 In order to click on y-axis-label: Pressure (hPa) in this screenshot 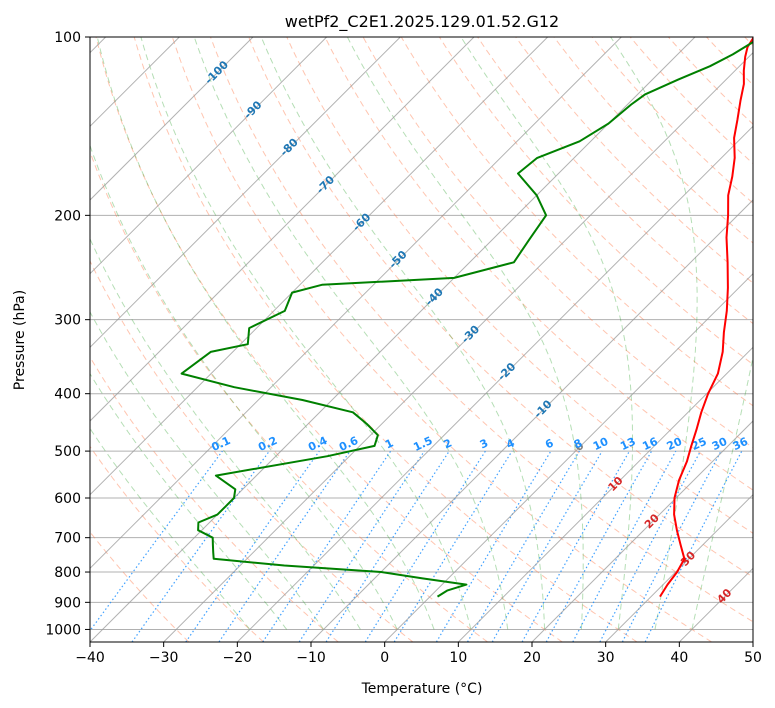, I will do `click(20, 340)`.